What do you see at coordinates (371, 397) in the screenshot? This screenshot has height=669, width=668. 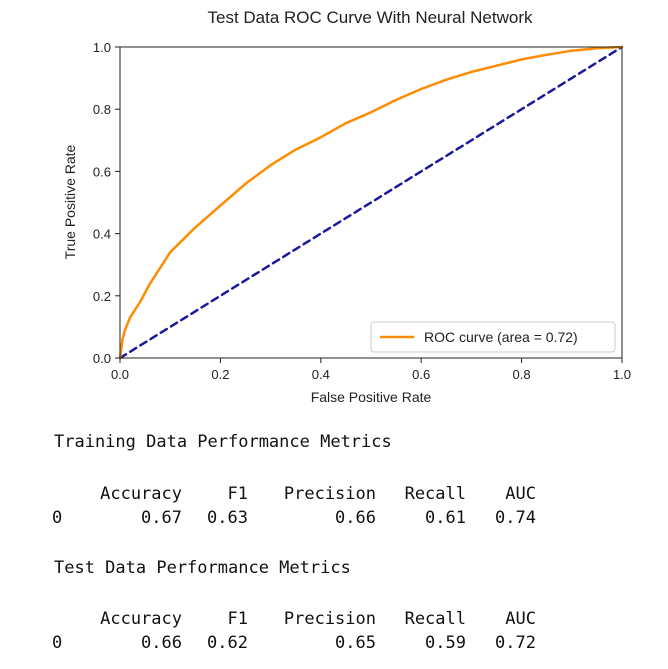 I see `x-axis-label: False Positive Rate` at bounding box center [371, 397].